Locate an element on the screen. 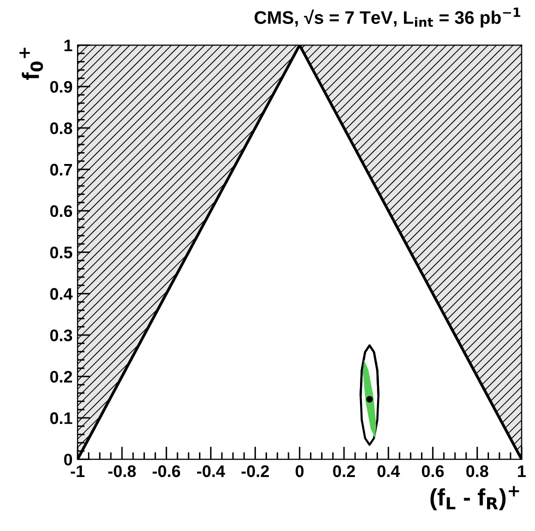 The height and width of the screenshot is (531, 535). y-tick-label: 0 is located at coordinates (68, 460).